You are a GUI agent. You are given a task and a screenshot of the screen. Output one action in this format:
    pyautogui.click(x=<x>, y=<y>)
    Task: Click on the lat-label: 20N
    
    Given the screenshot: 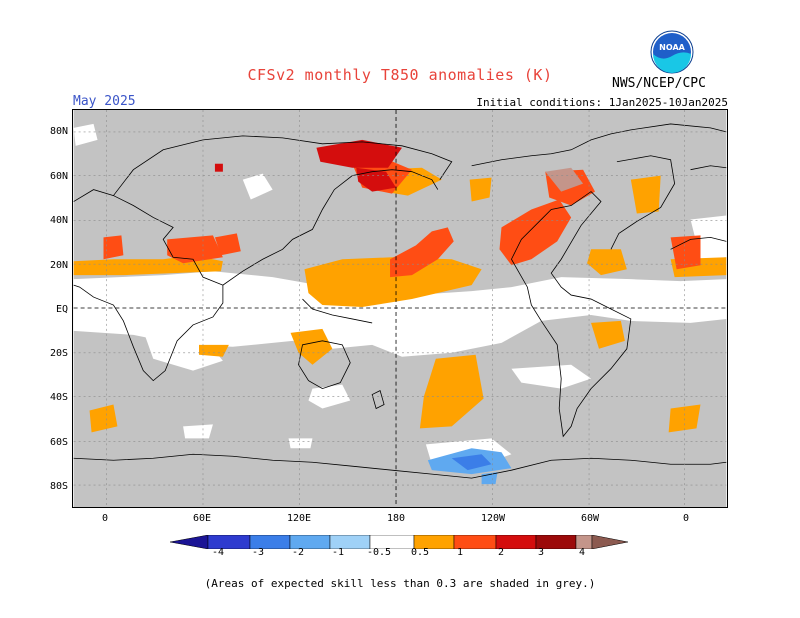 What is the action you would take?
    pyautogui.click(x=58, y=265)
    